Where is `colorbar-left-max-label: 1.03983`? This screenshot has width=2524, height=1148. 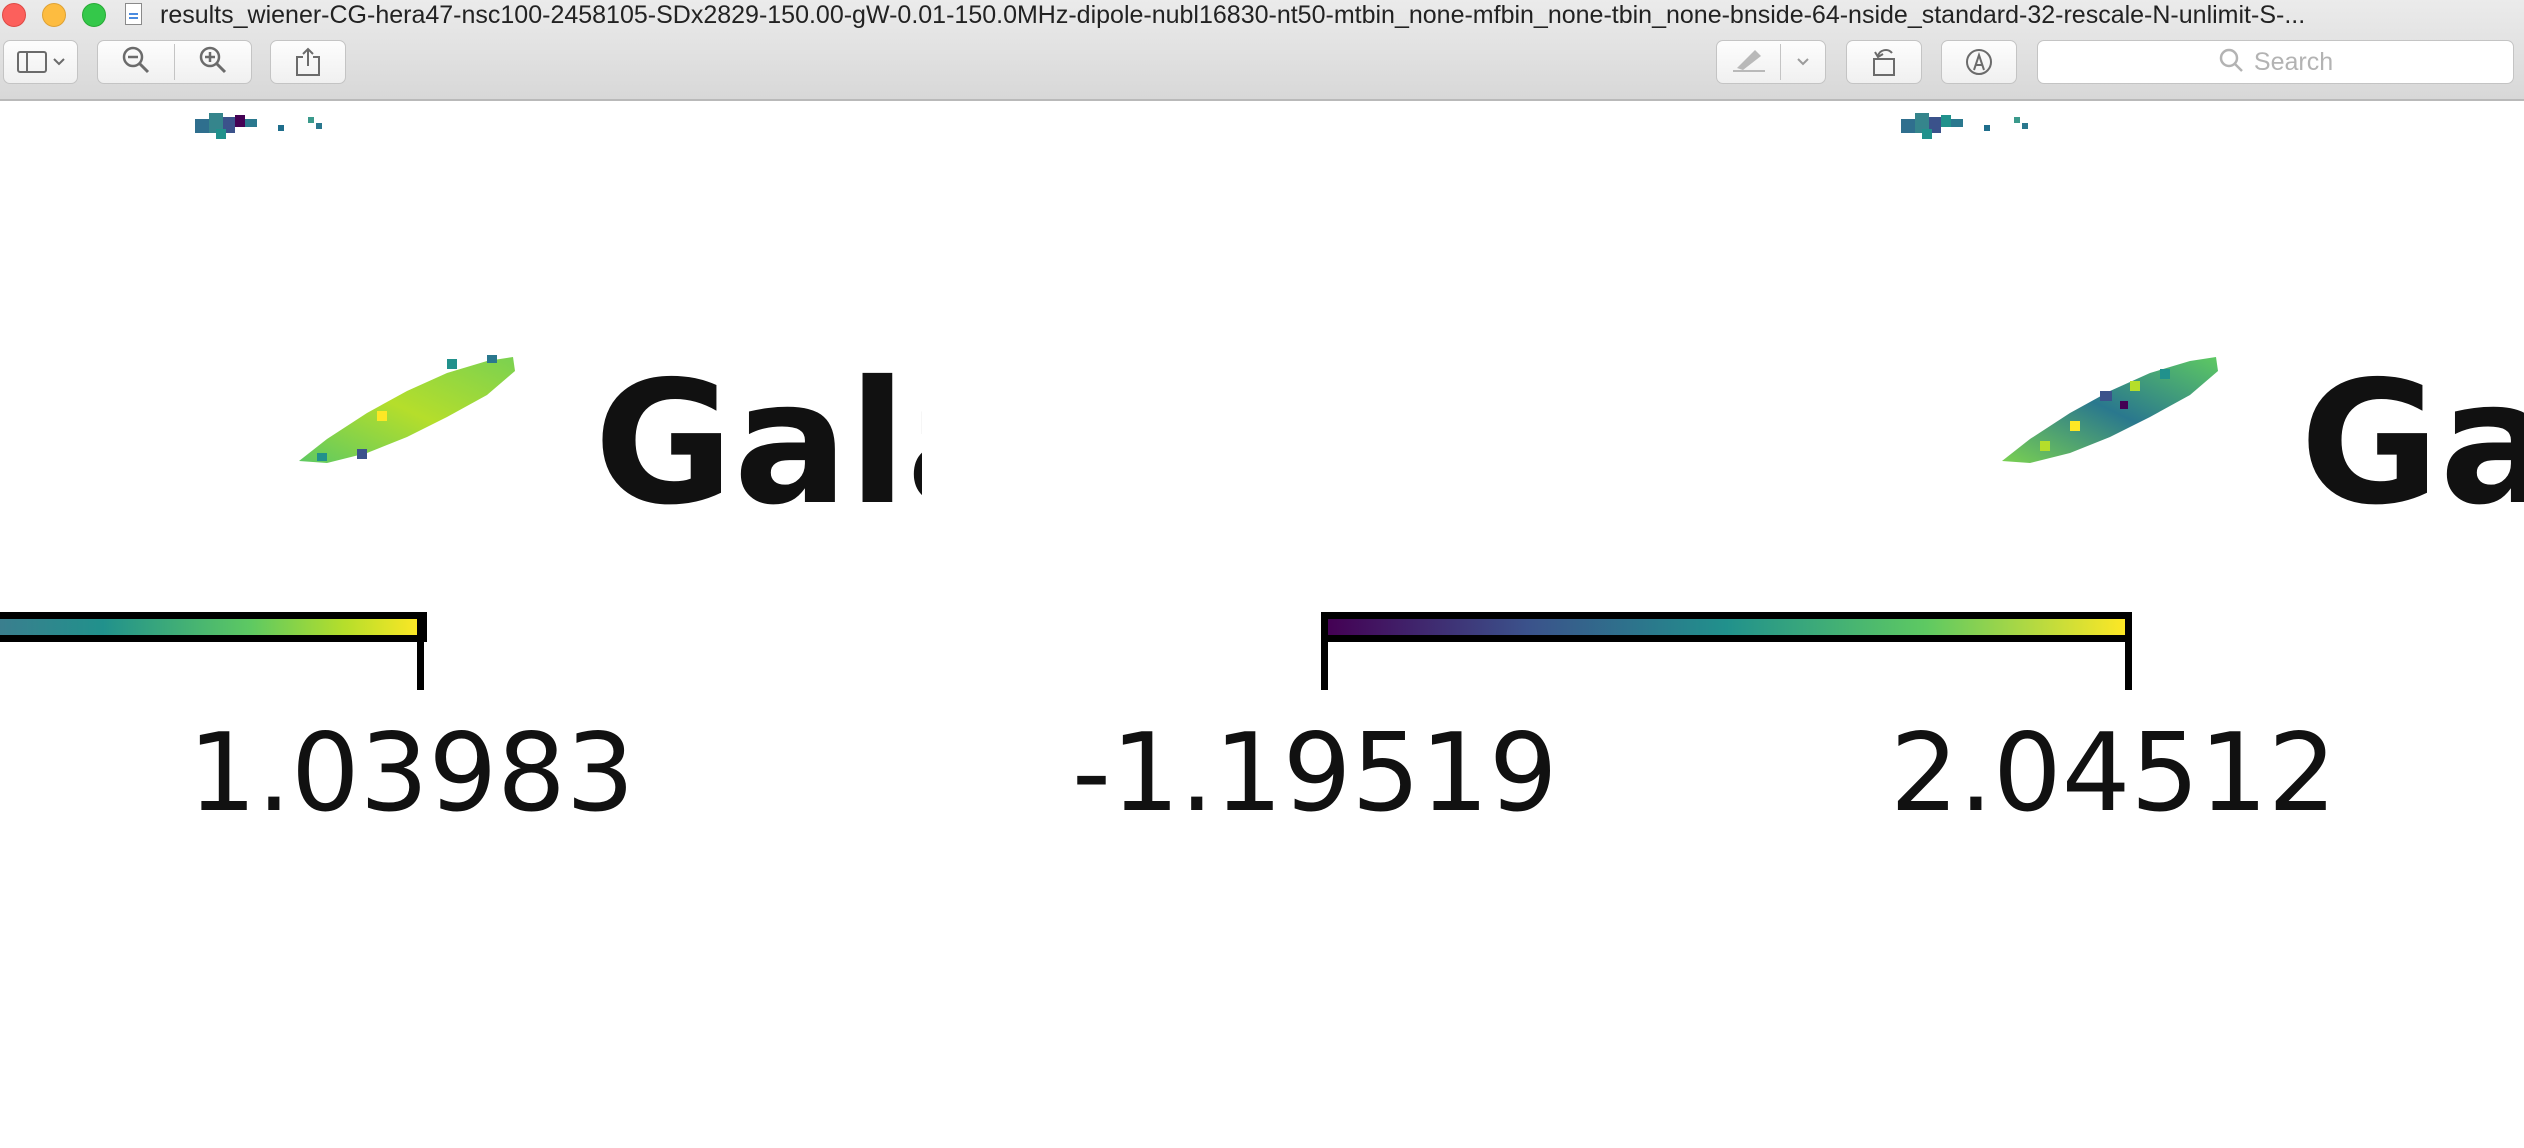 colorbar-left-max-label: 1.03983 is located at coordinates (411, 773).